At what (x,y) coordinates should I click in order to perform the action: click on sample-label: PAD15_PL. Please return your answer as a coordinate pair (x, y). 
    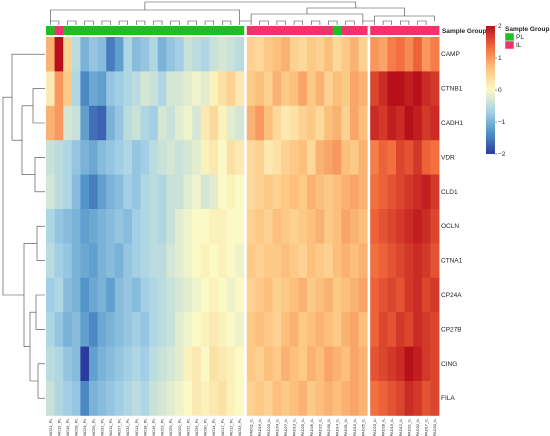
    Looking at the image, I should click on (67, 427).